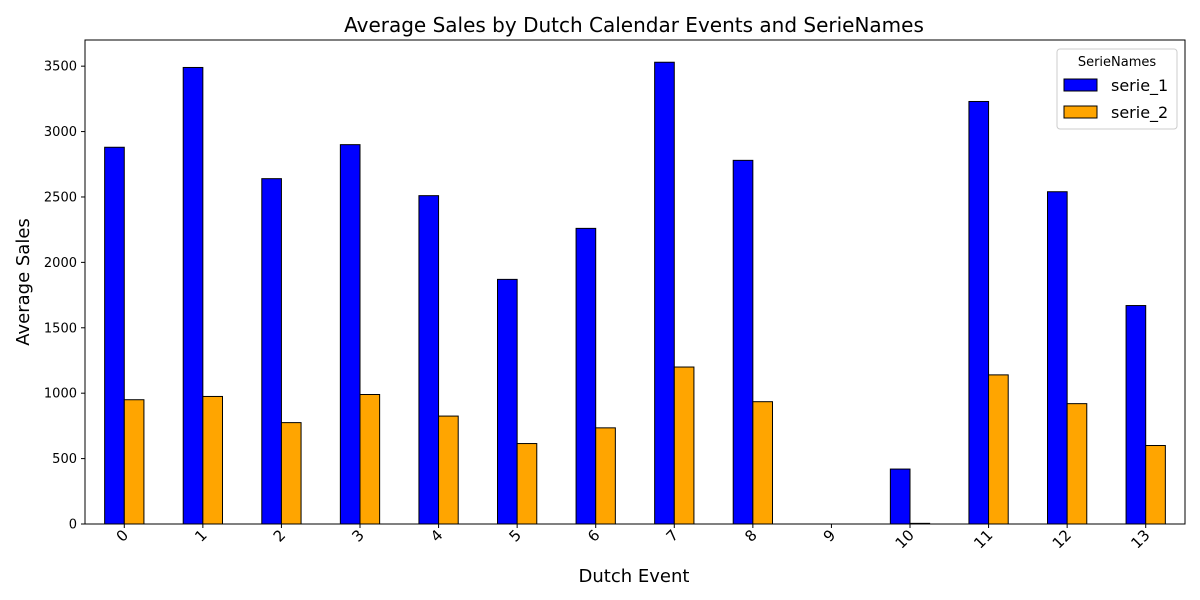 The width and height of the screenshot is (1200, 600). What do you see at coordinates (60, 132) in the screenshot?
I see `y-tick-label: 3000` at bounding box center [60, 132].